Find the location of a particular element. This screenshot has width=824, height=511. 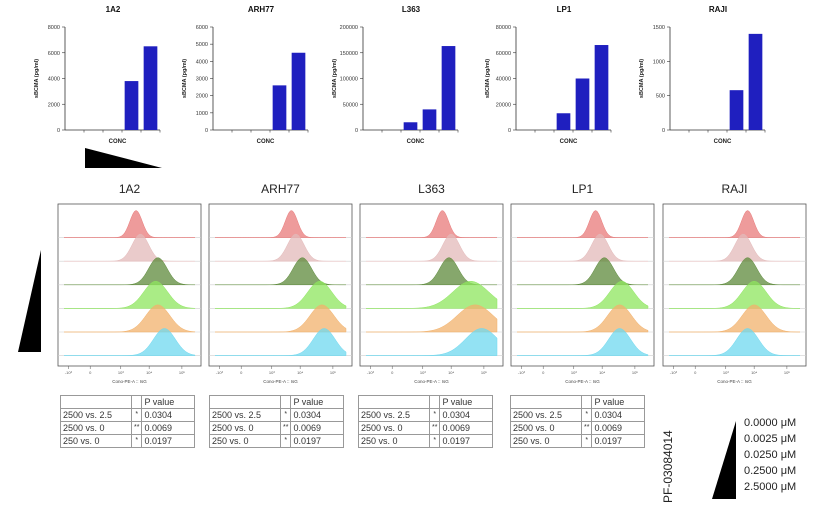

histogram-title: 1A2 is located at coordinates (130, 189).